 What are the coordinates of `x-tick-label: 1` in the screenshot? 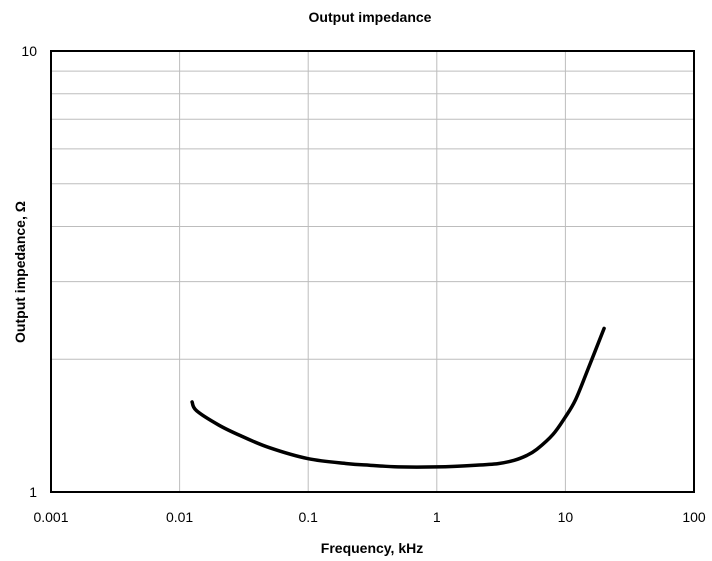 It's located at (437, 517).